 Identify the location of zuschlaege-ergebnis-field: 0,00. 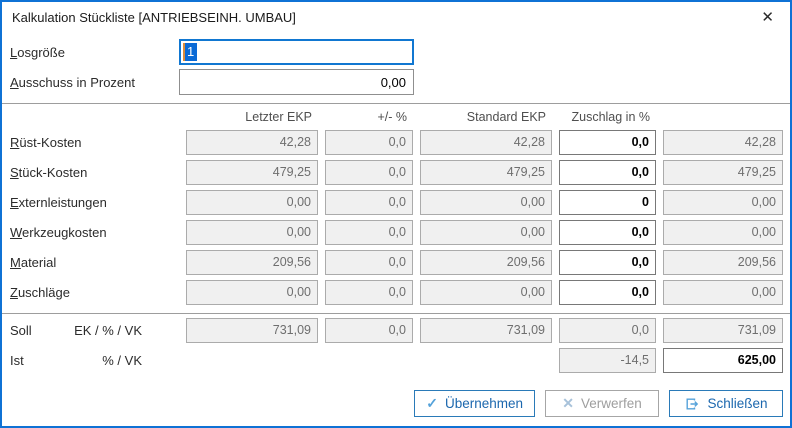
(723, 292).